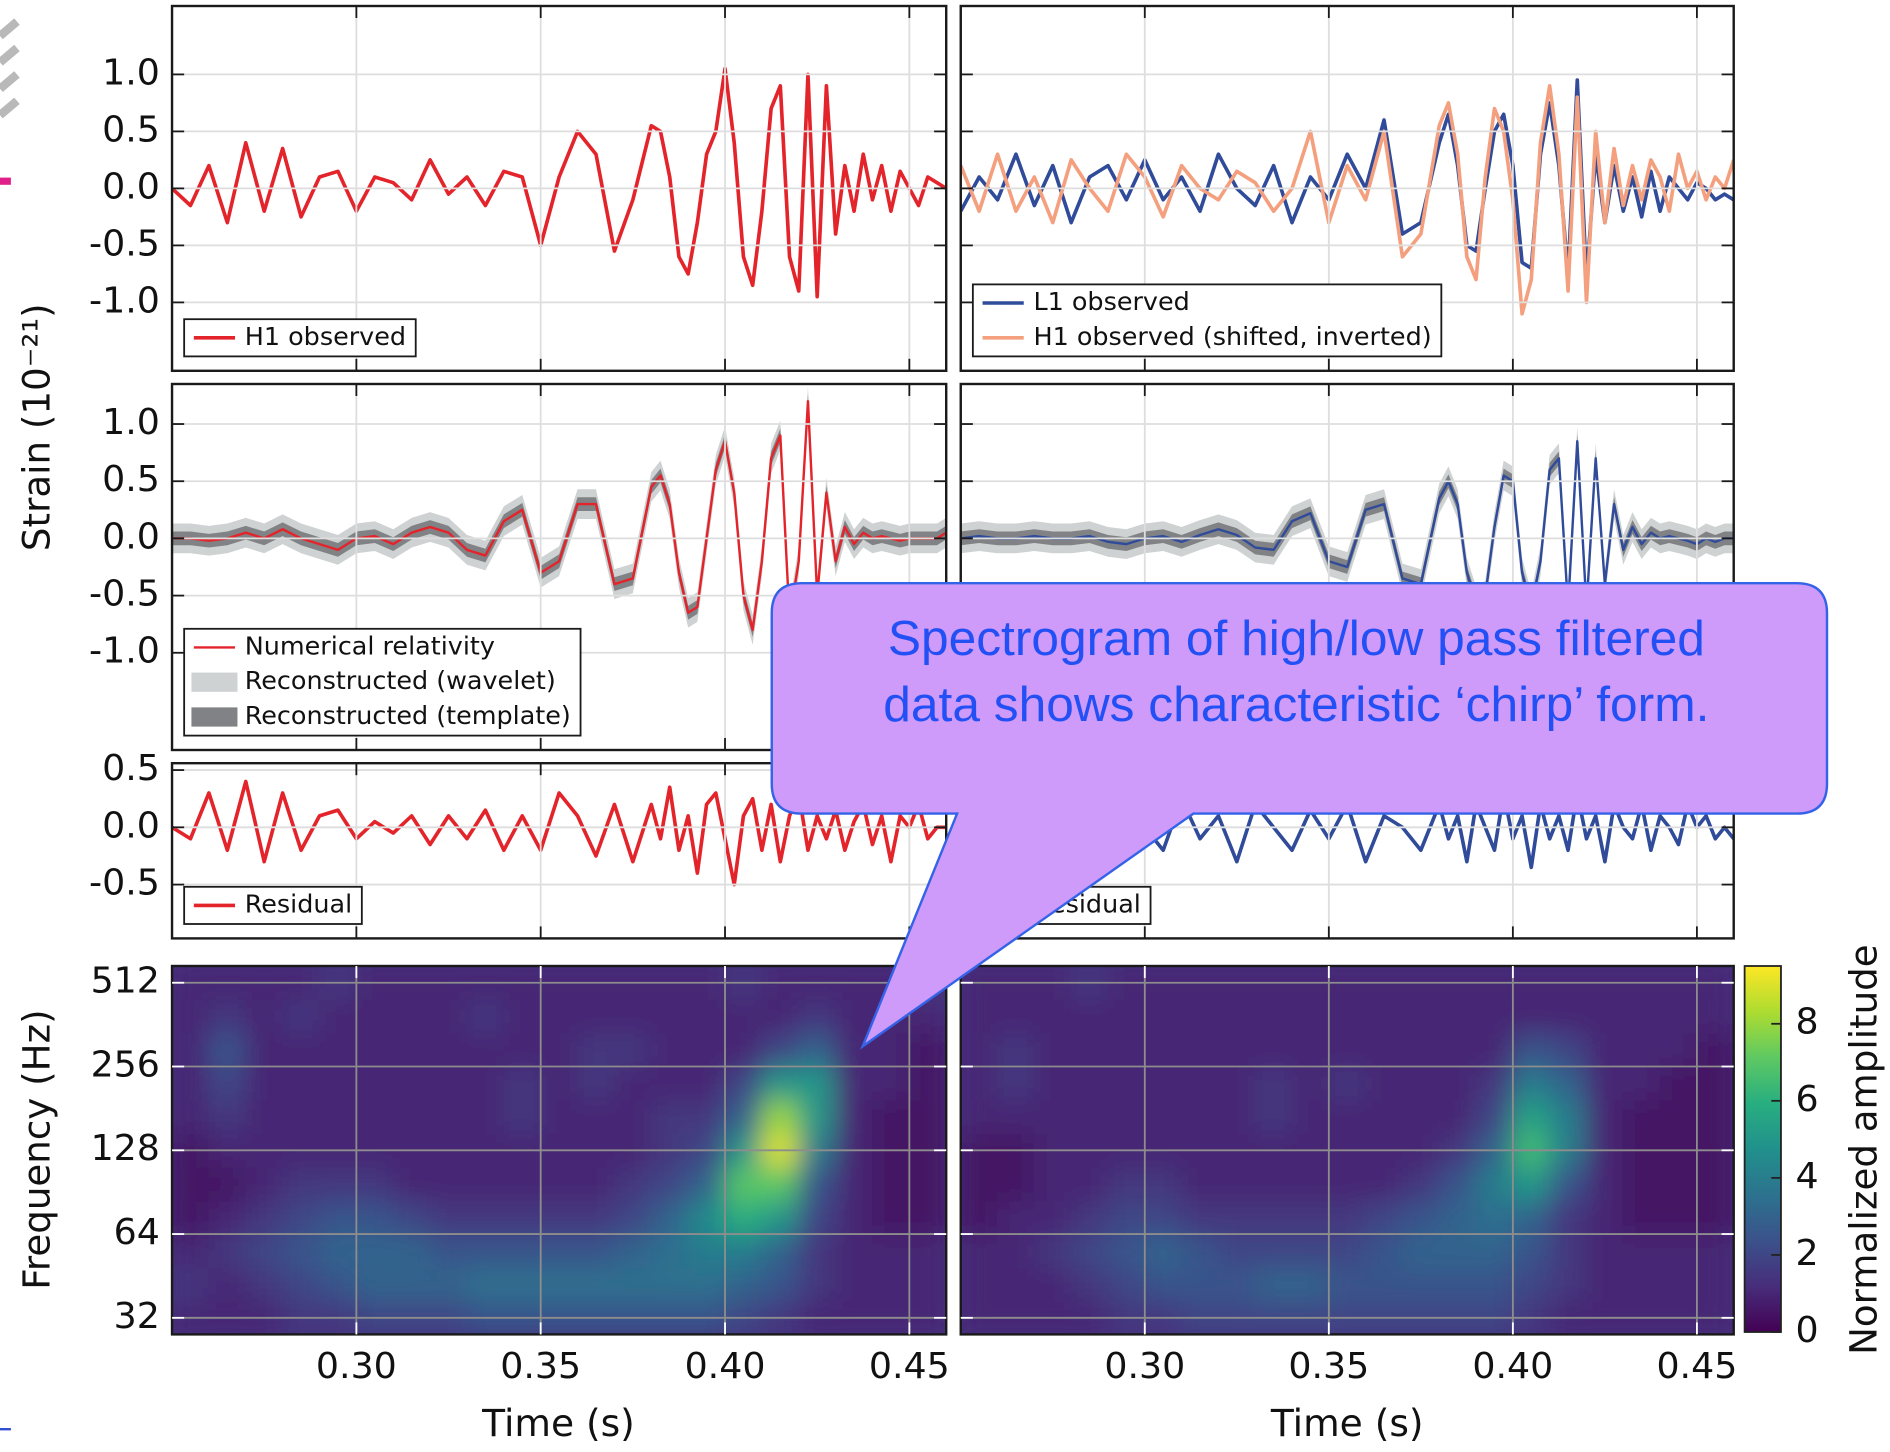 Image resolution: width=1890 pixels, height=1452 pixels. I want to click on legend-swatch, so click(214, 717).